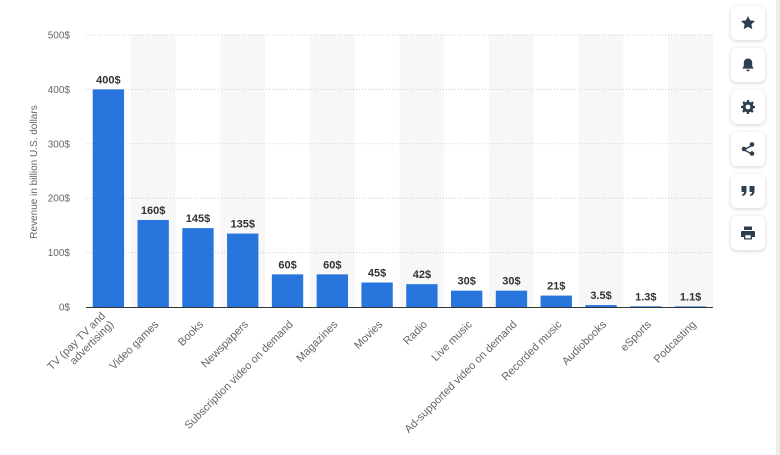 Image resolution: width=780 pixels, height=455 pixels. I want to click on category-label: eSports, so click(637, 336).